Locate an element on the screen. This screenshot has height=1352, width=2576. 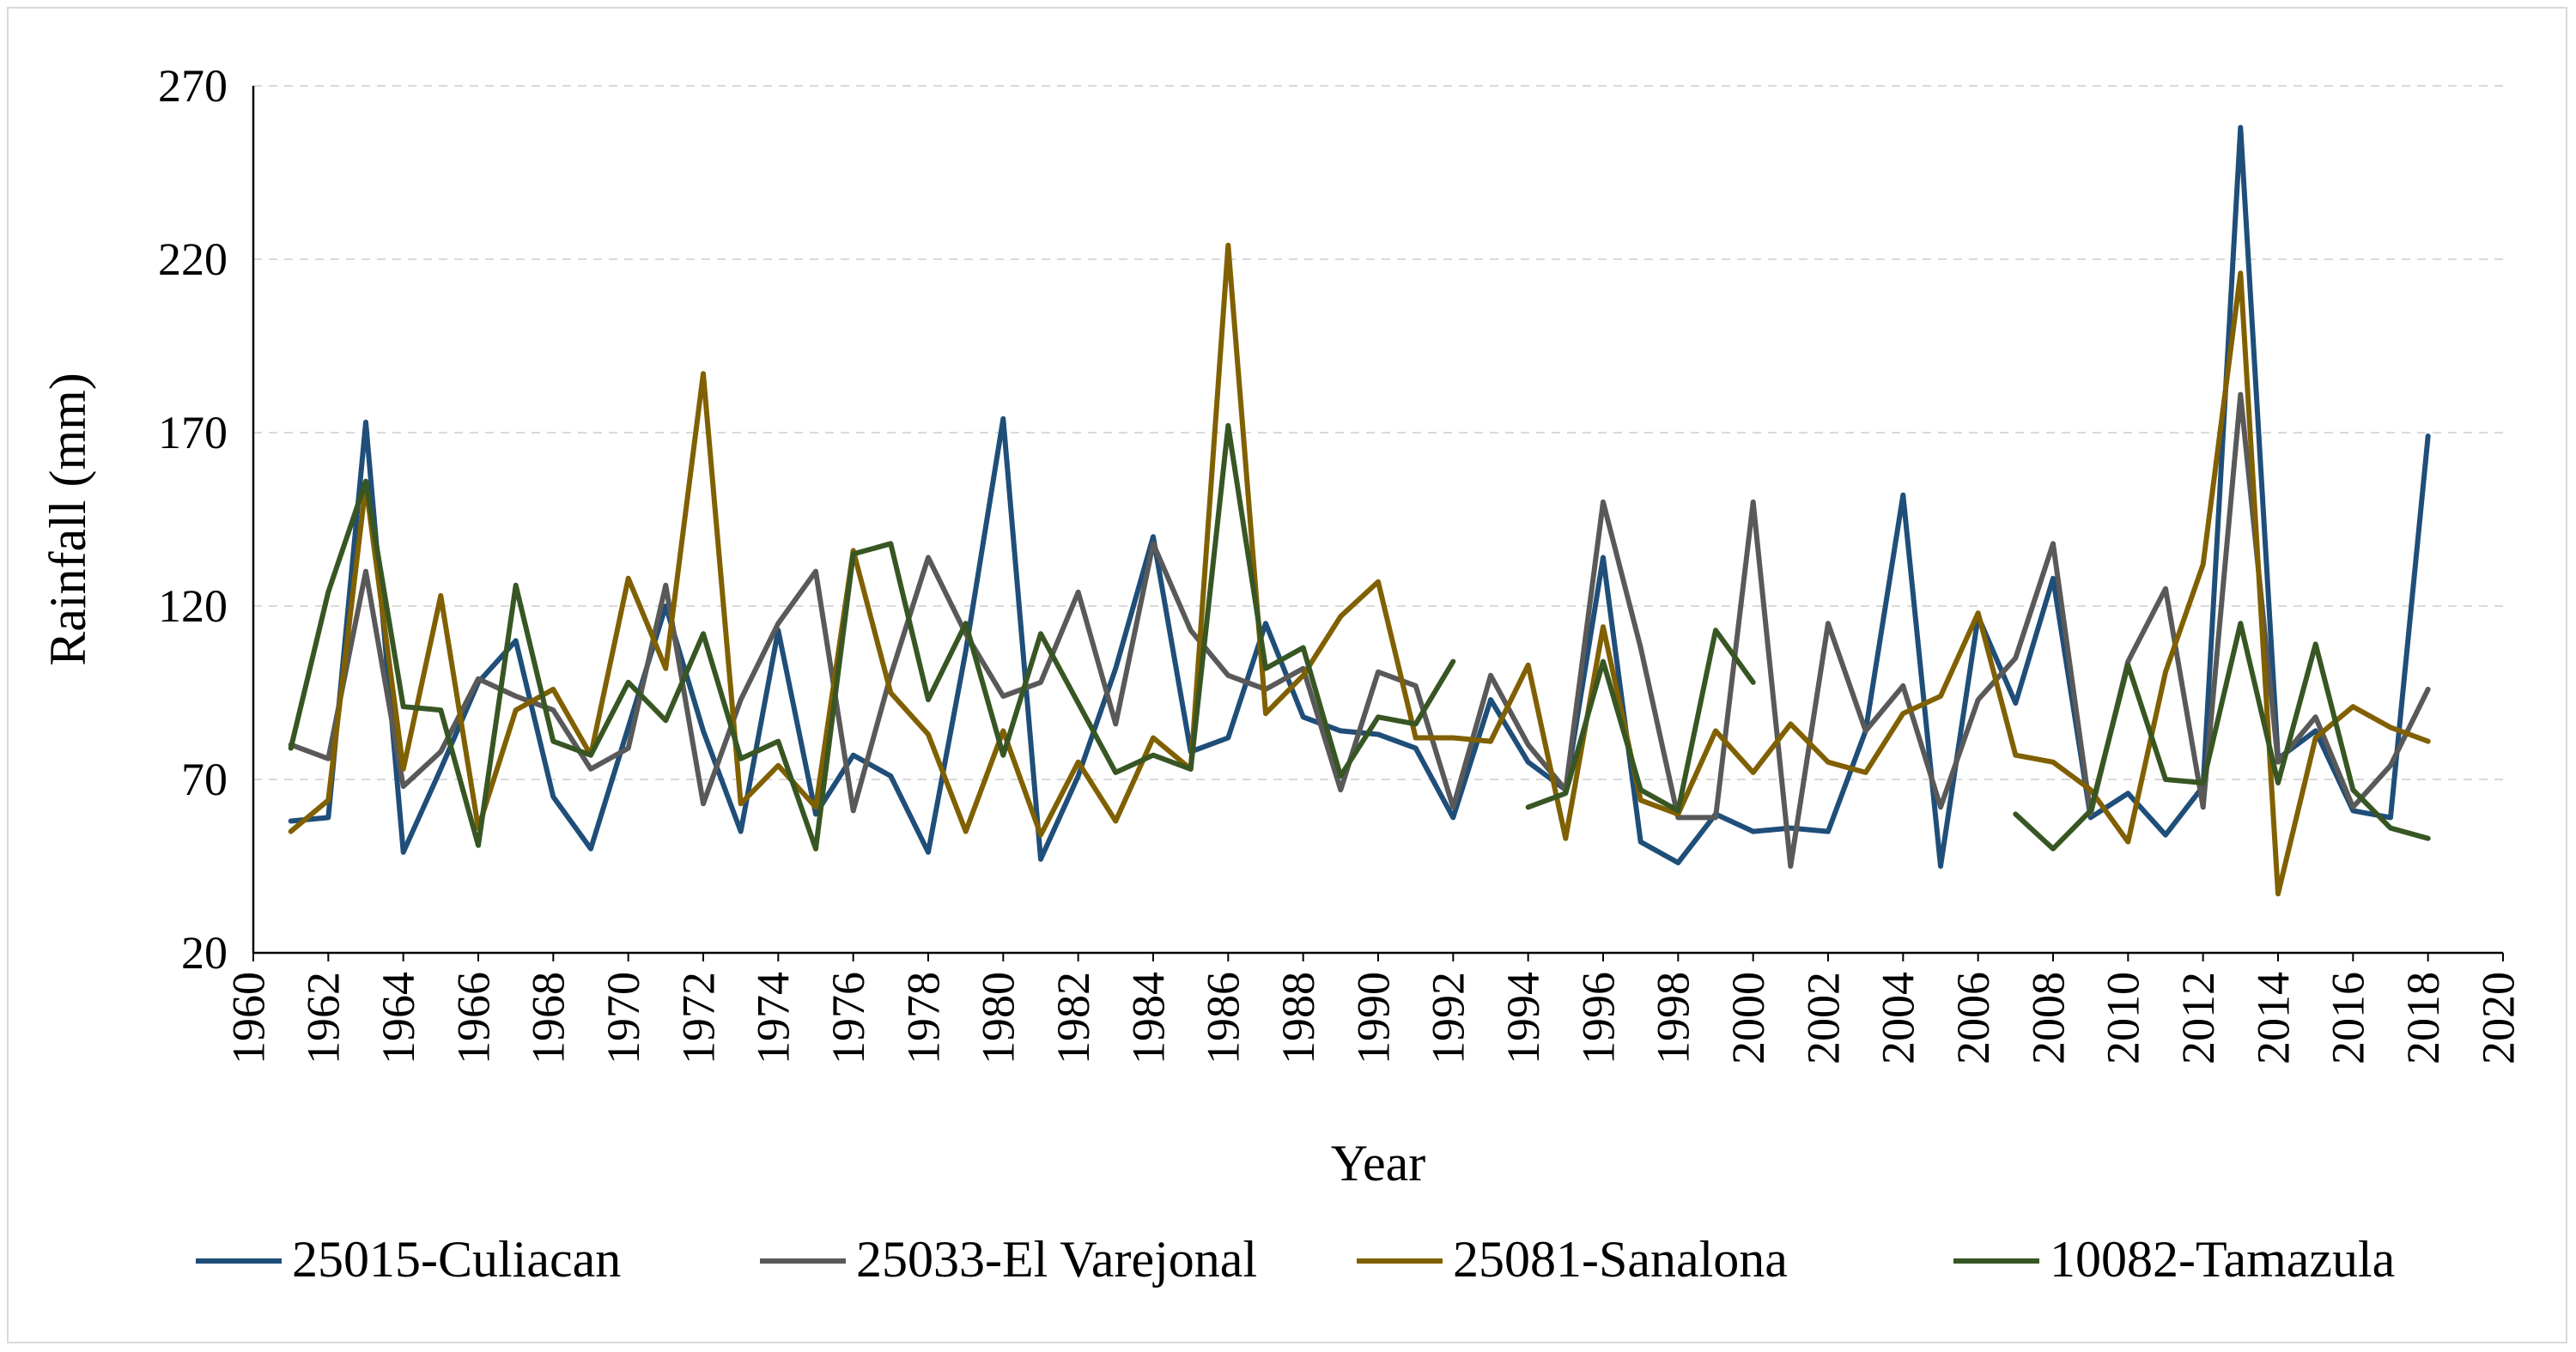
x-tick-label-2002: 2002 is located at coordinates (1823, 1018).